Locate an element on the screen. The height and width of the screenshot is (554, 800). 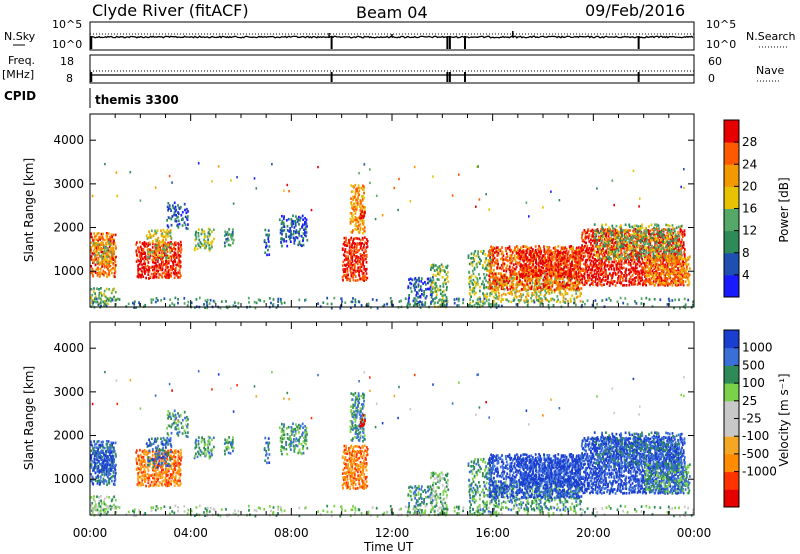
freq-label: Freq. is located at coordinates (21, 60).